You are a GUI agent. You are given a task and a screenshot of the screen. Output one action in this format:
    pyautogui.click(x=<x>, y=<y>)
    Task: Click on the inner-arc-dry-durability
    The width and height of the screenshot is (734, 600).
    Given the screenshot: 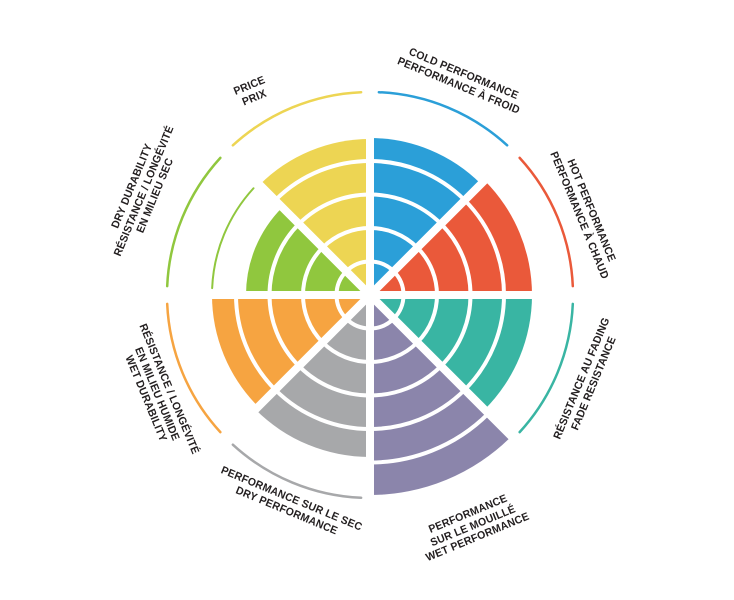 What is the action you would take?
    pyautogui.click(x=233, y=238)
    